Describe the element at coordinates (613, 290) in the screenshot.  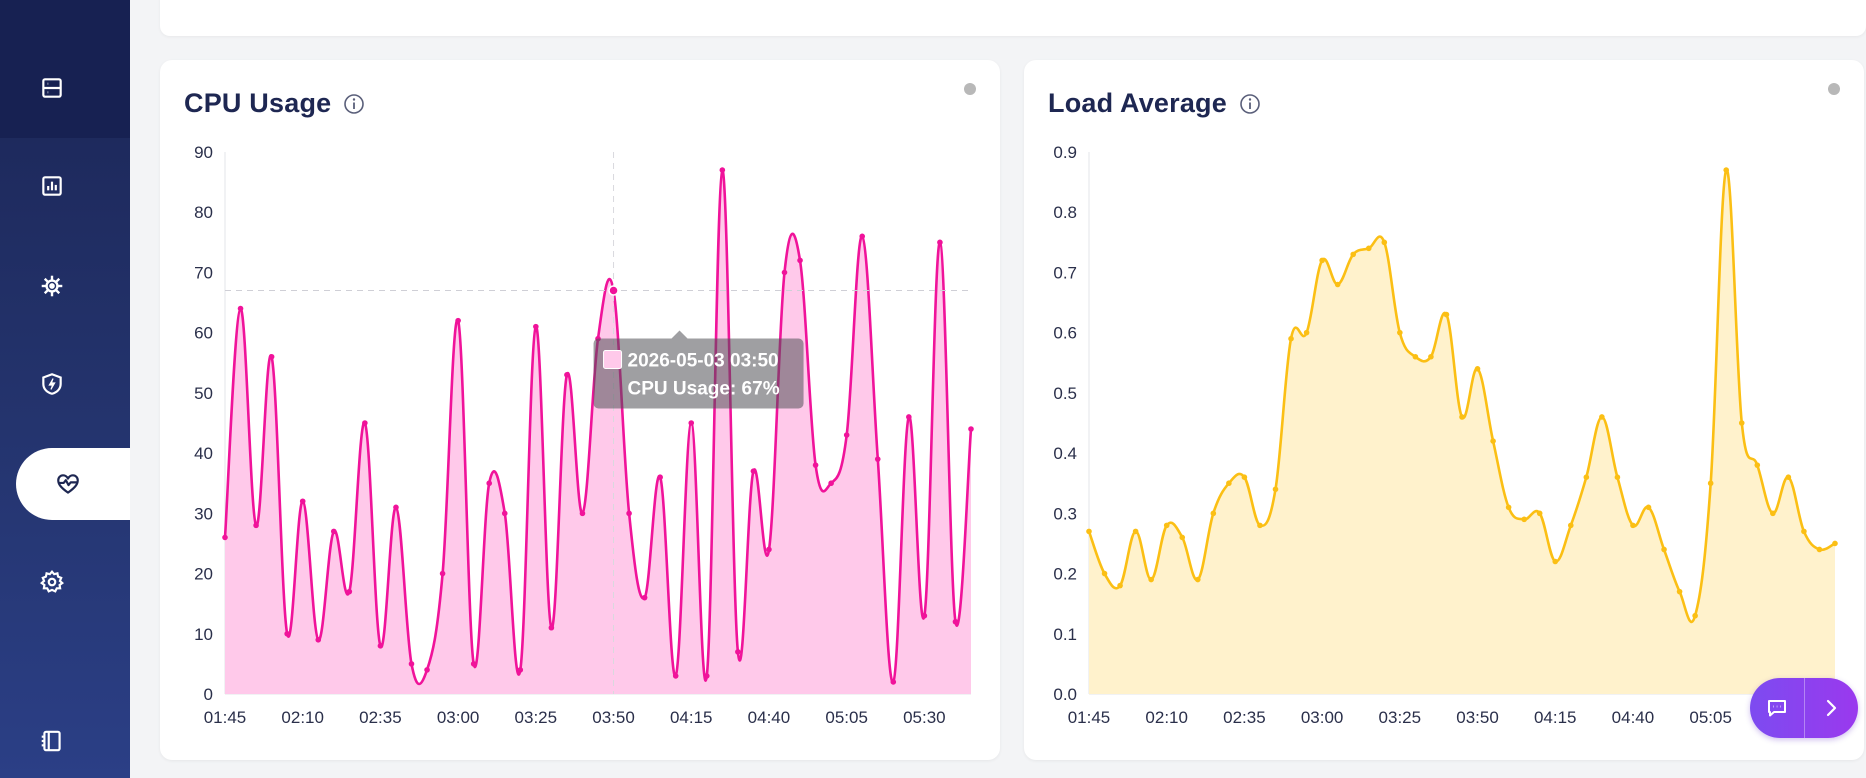
I see `highlighted-data-point` at that location.